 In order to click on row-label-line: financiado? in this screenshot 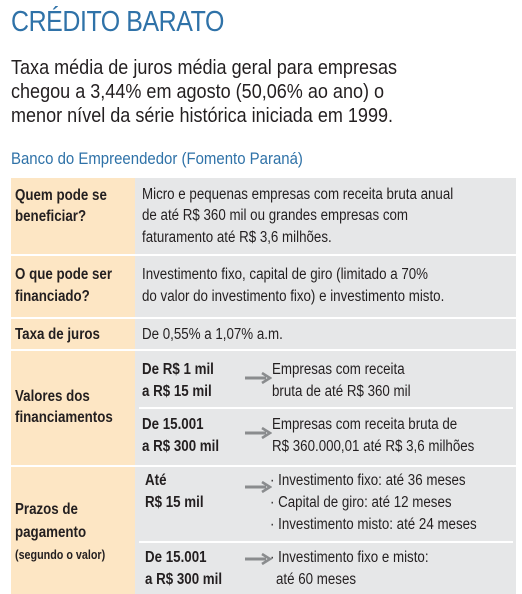, I will do `click(52, 296)`.